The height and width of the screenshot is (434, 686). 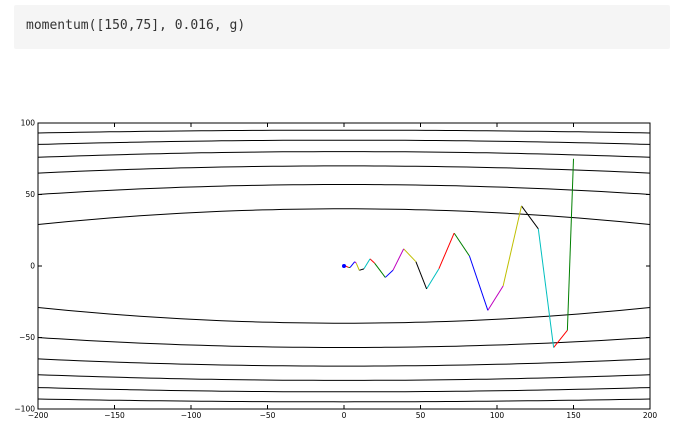 I want to click on code-input-text: momentum([150,75], 0.016, g), so click(x=136, y=25).